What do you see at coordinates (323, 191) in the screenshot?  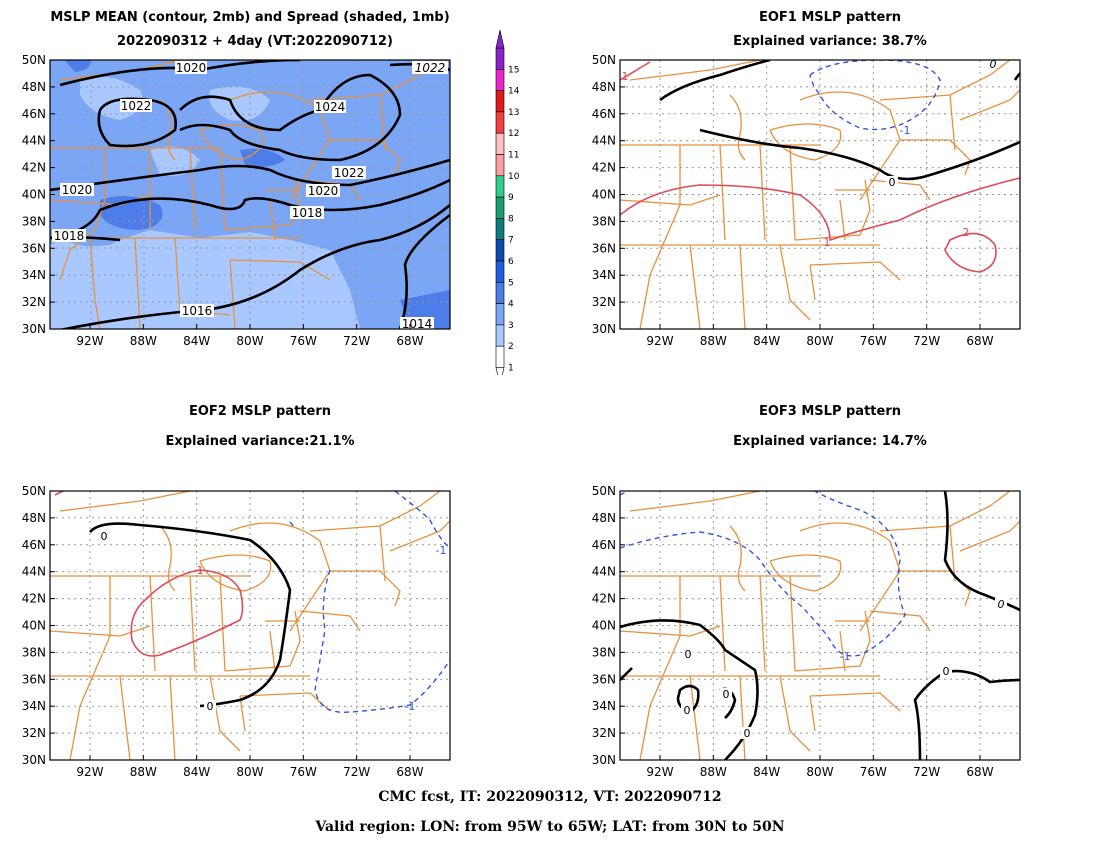 I see `svg-text: 1020` at bounding box center [323, 191].